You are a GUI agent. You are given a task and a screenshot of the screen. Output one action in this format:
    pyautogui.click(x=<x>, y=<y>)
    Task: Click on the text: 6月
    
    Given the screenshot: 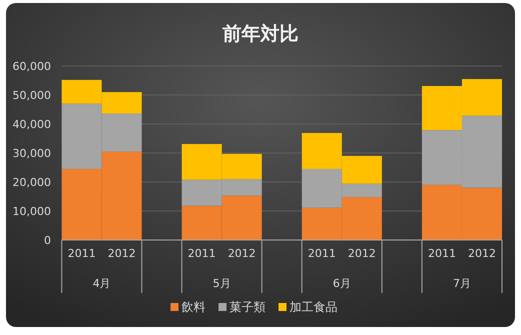 What is the action you would take?
    pyautogui.click(x=341, y=283)
    